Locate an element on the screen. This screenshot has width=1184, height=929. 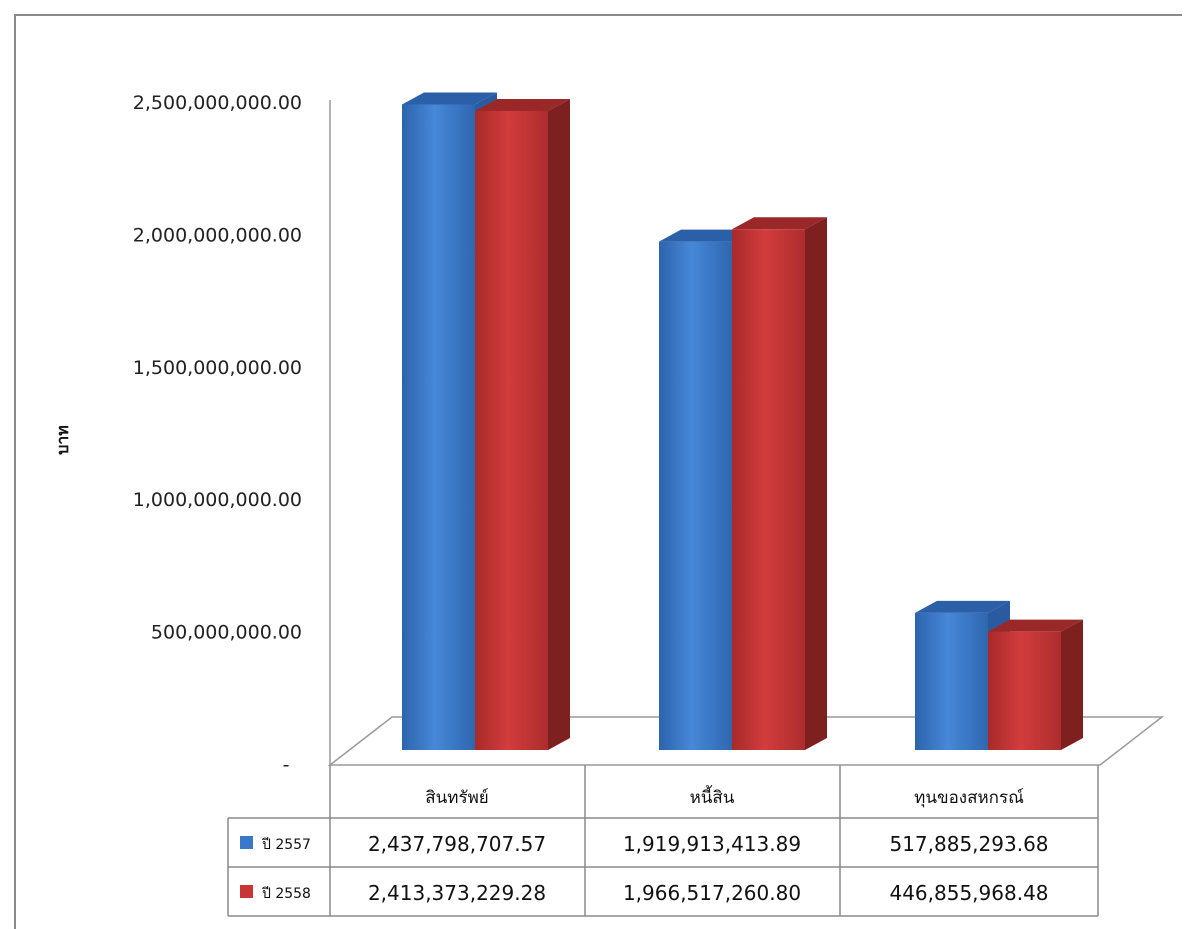
legend-label: ปี 2558 is located at coordinates (286, 894).